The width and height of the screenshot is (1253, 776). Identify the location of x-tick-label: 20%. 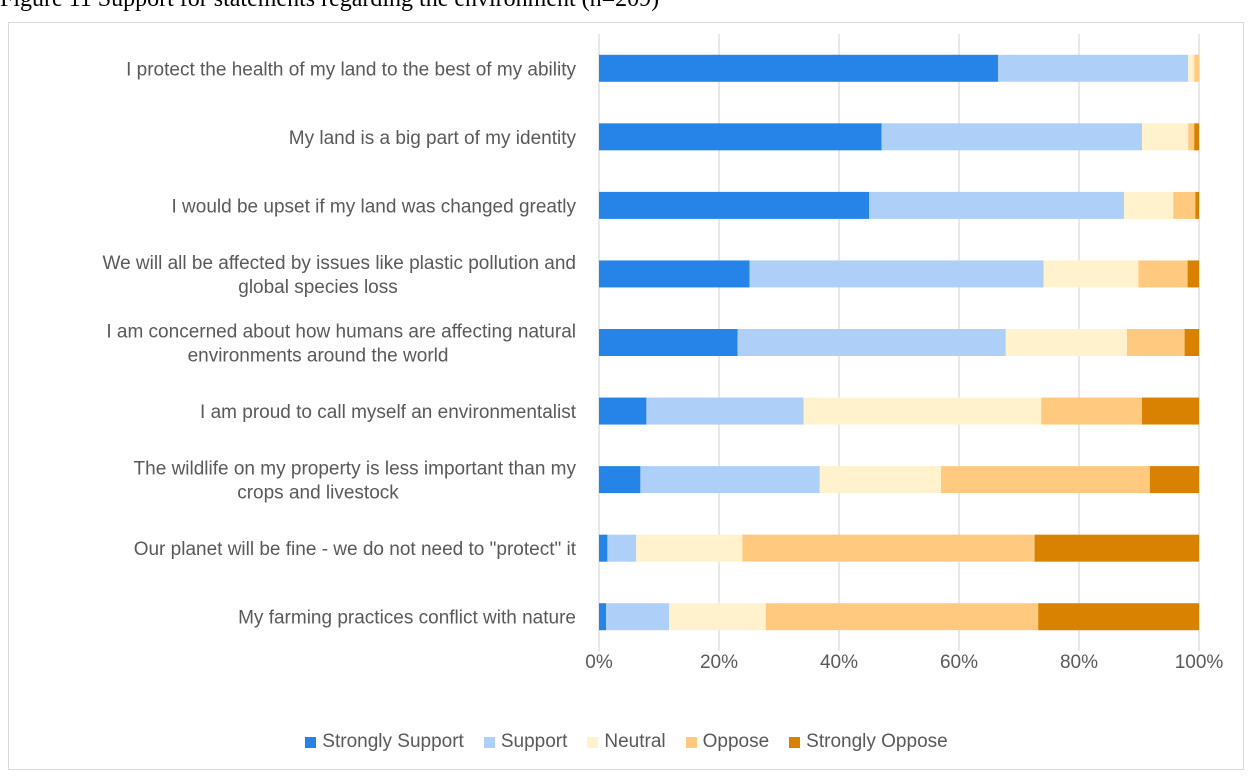
(719, 662).